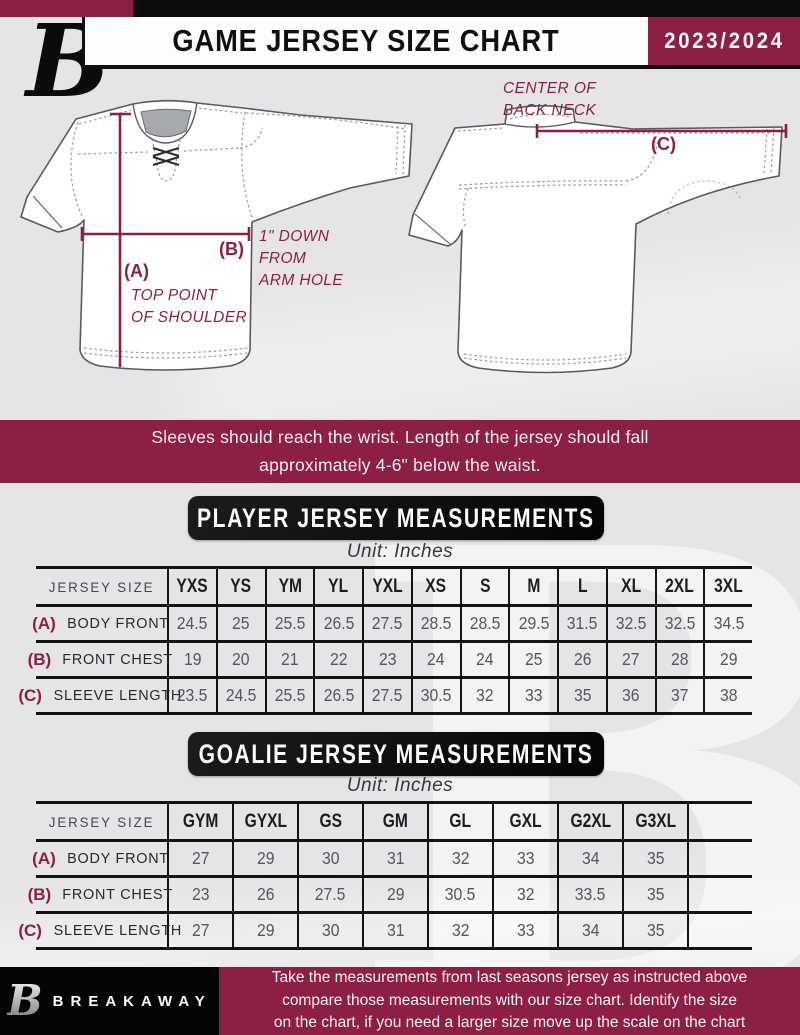 The image size is (800, 1035). I want to click on size-column-header: G2XL, so click(589, 823).